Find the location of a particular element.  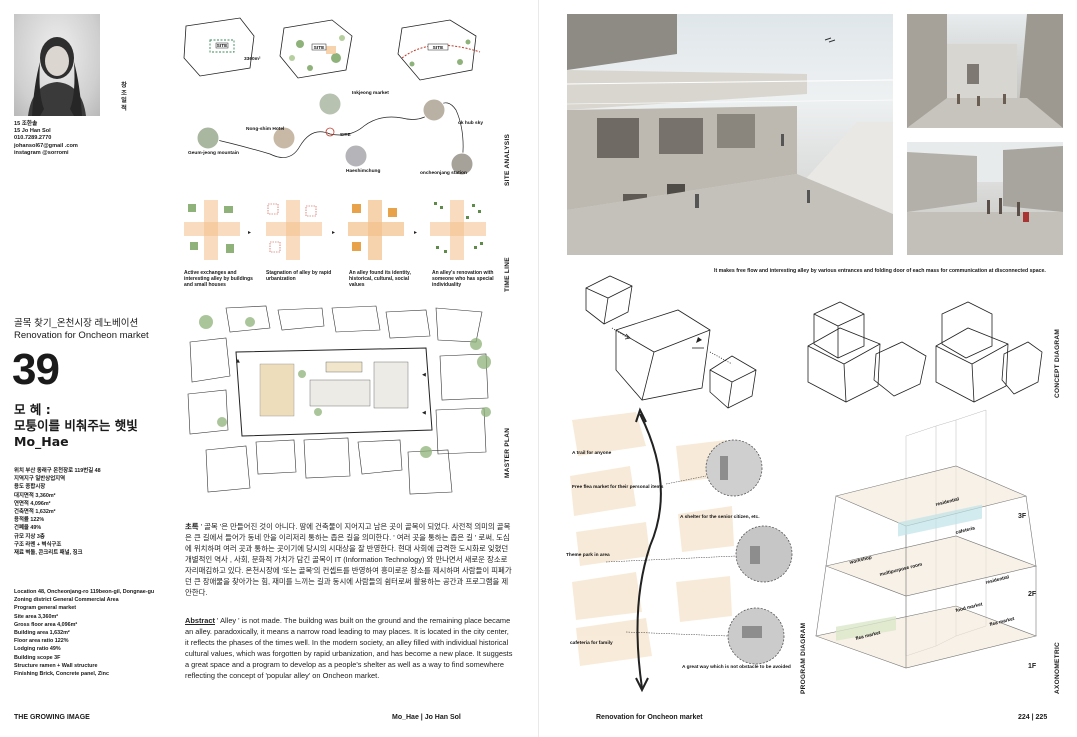

rendering-alley-bottom is located at coordinates (985, 198).